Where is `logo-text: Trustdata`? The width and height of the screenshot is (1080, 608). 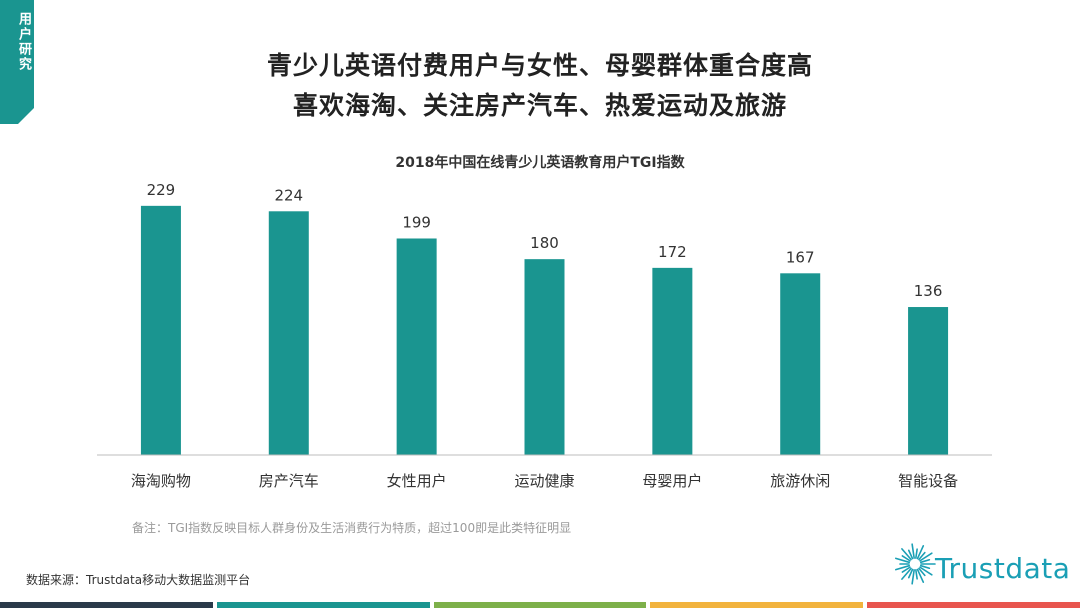 logo-text: Trustdata is located at coordinates (1003, 568).